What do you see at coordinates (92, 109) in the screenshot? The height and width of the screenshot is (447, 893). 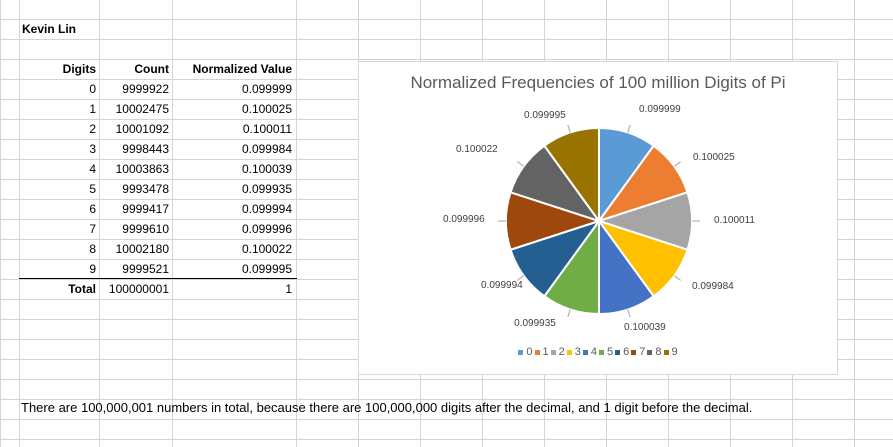 I see `digit-cell: 1` at bounding box center [92, 109].